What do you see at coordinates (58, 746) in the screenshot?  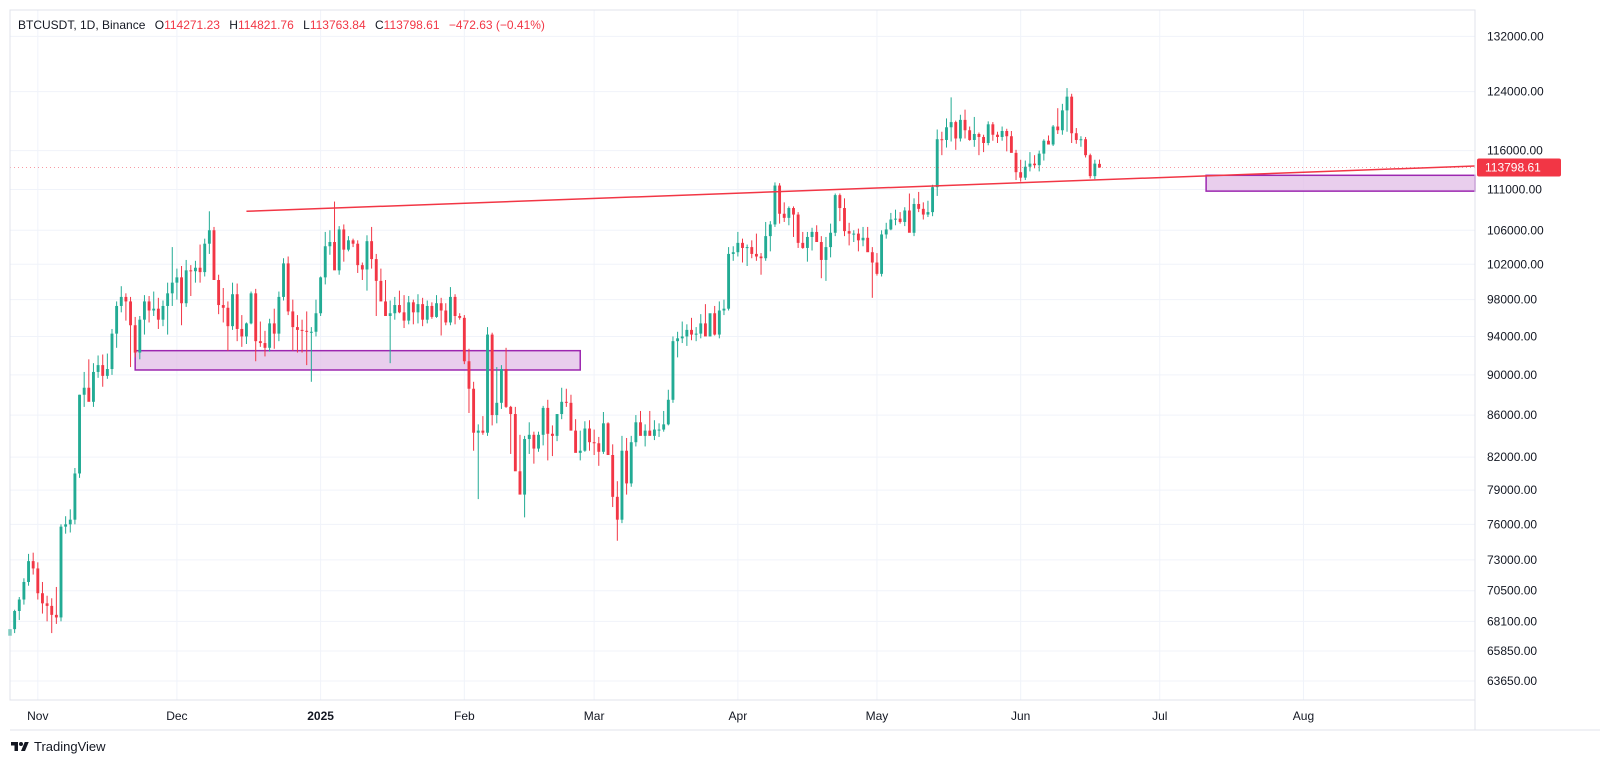 I see `tradingview-branding: TradingView` at bounding box center [58, 746].